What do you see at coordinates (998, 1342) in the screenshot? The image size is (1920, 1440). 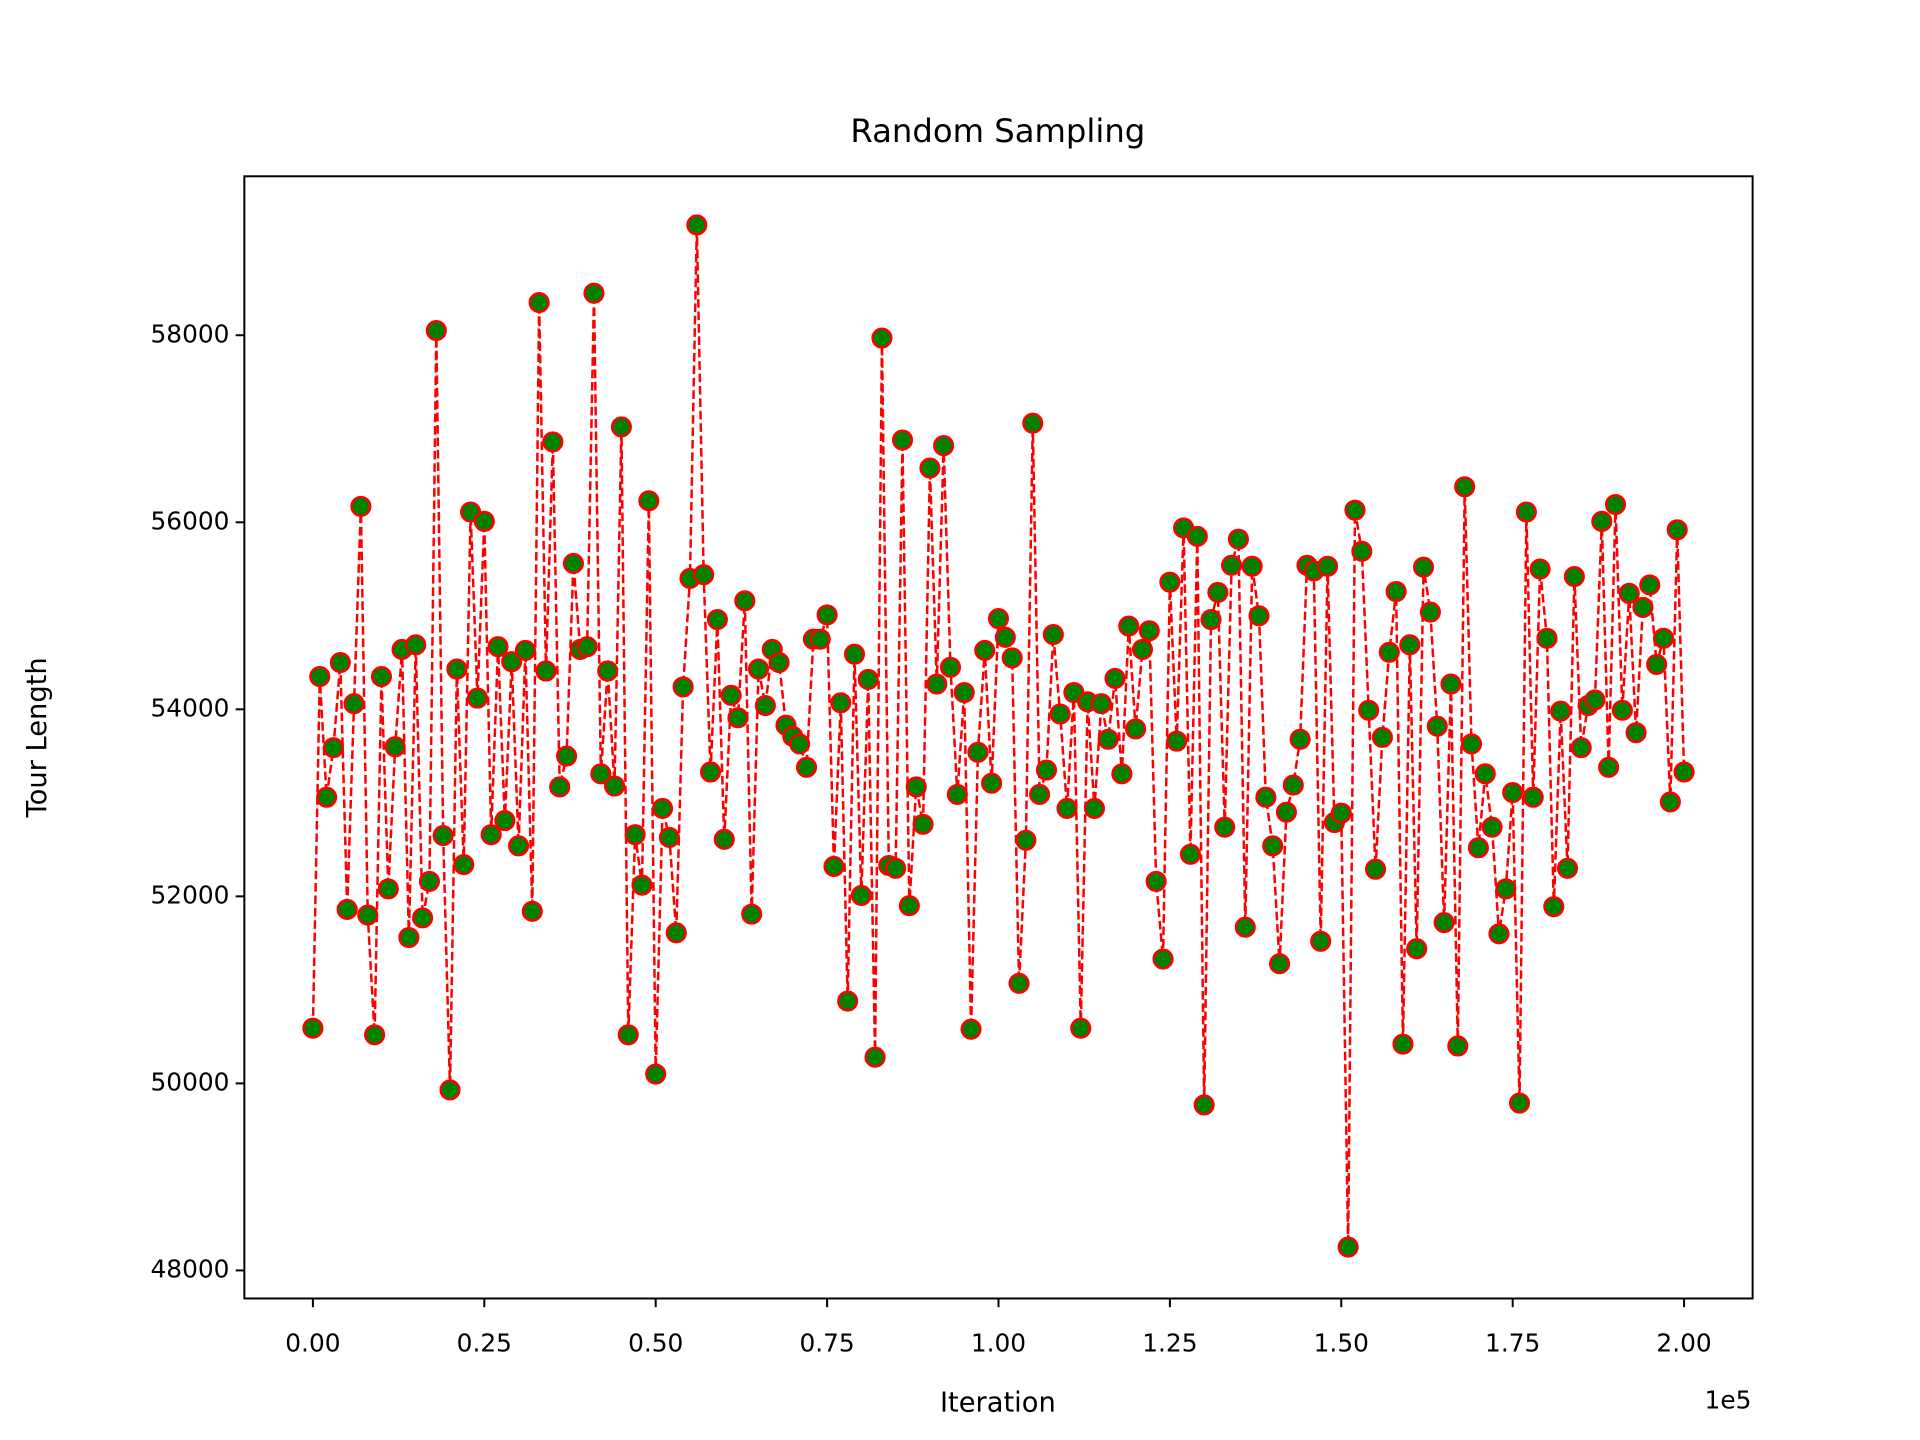 I see `x-tick-label: 1.00` at bounding box center [998, 1342].